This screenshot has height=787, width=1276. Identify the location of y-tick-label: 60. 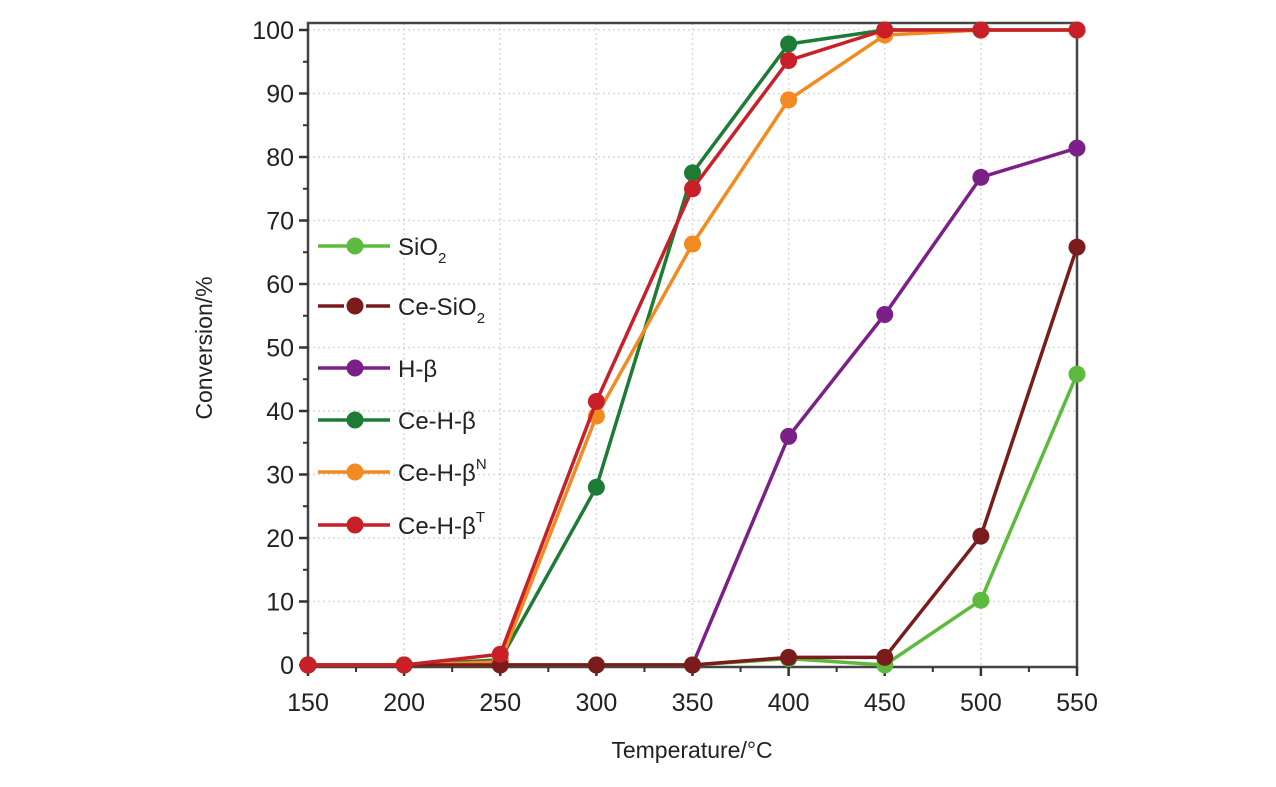
(280, 285).